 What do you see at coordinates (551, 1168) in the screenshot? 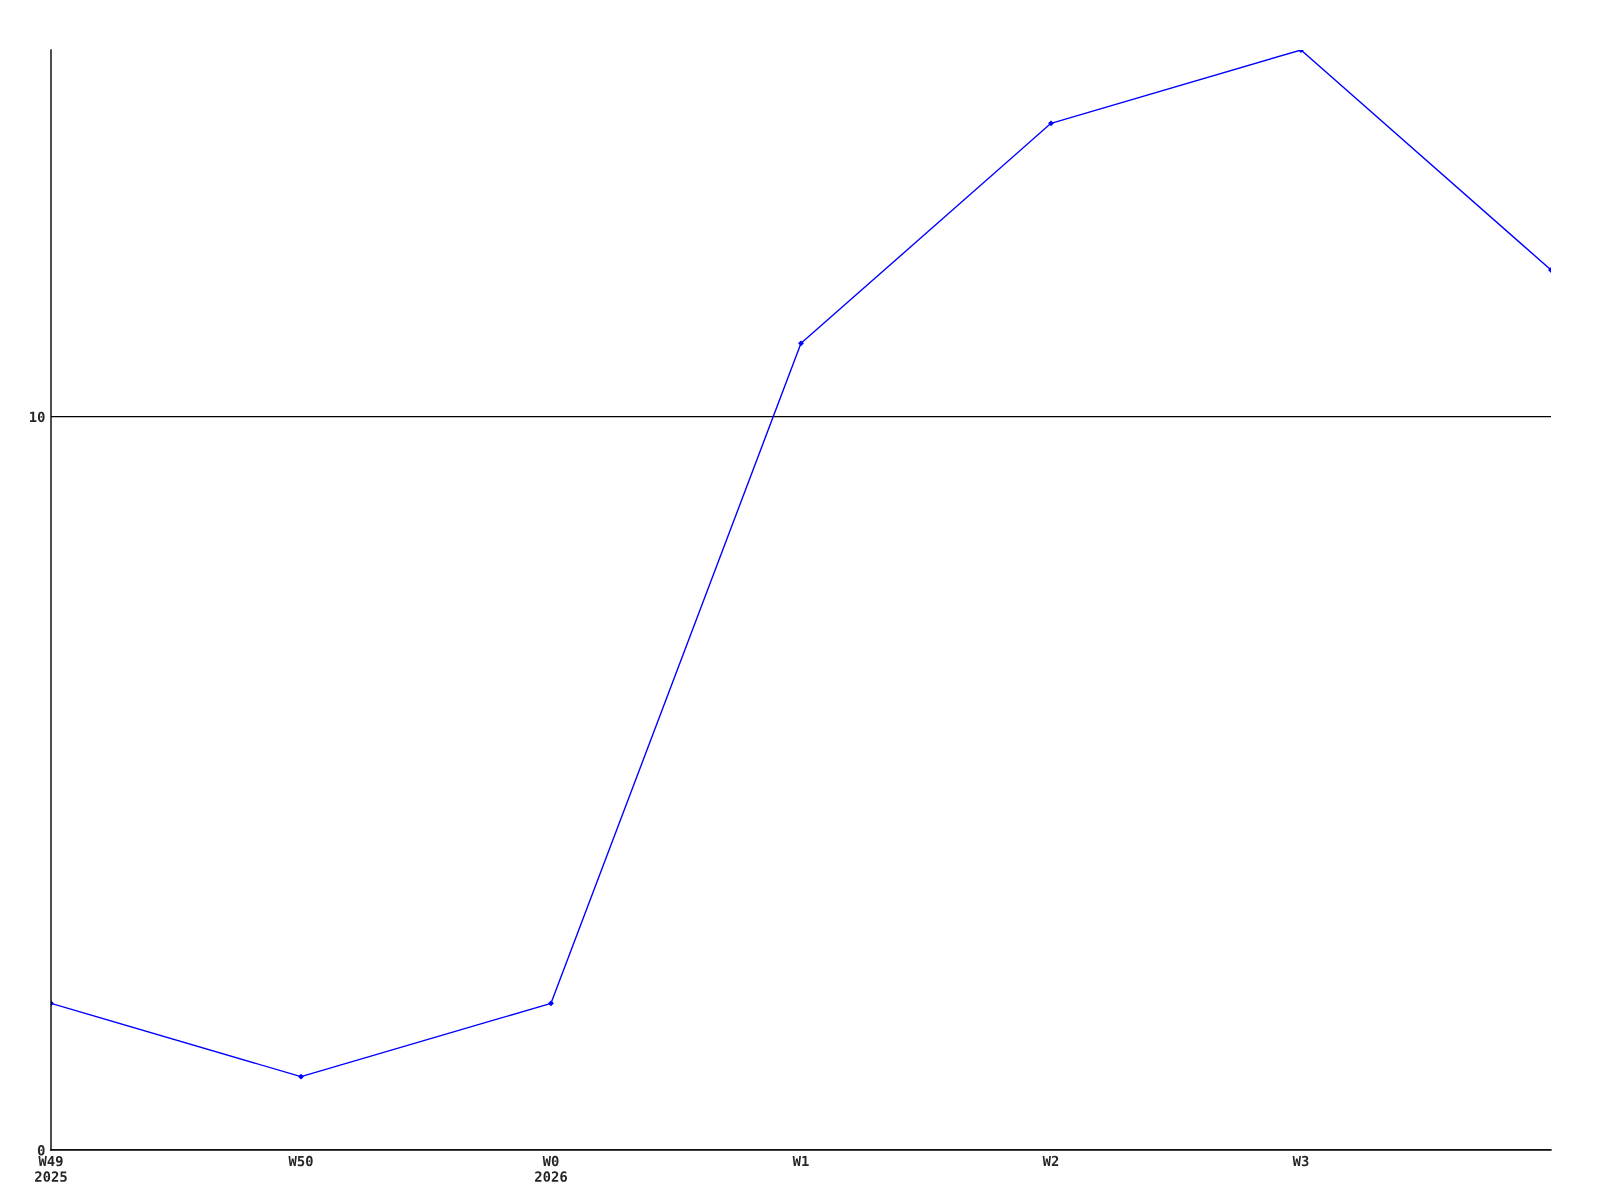
I see `x-tick-label: W0 2026` at bounding box center [551, 1168].